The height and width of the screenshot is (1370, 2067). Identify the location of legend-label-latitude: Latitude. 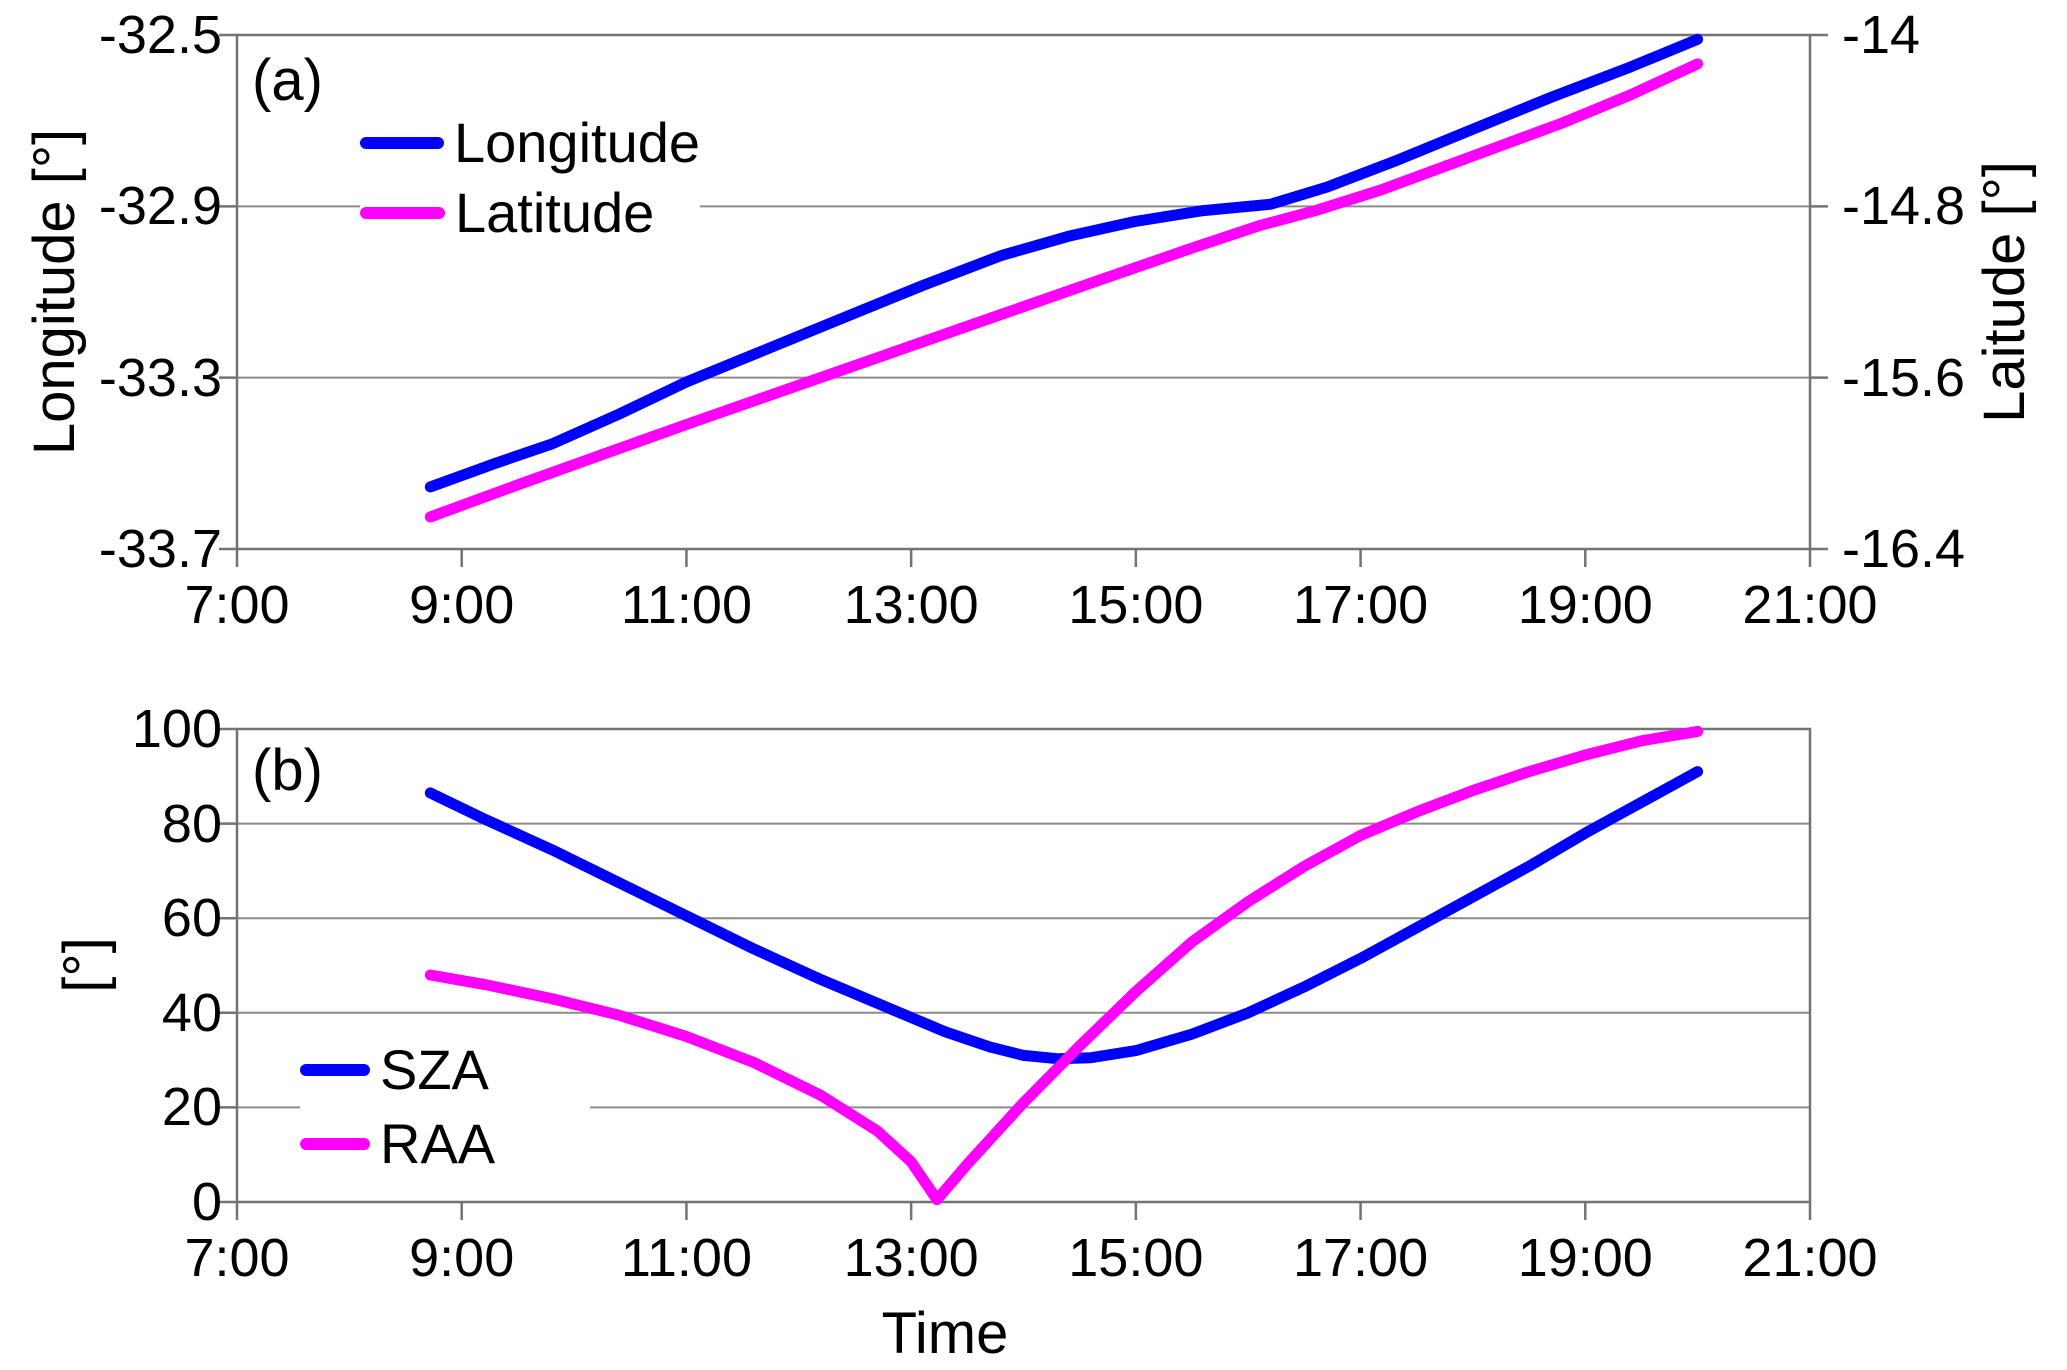
(555, 212).